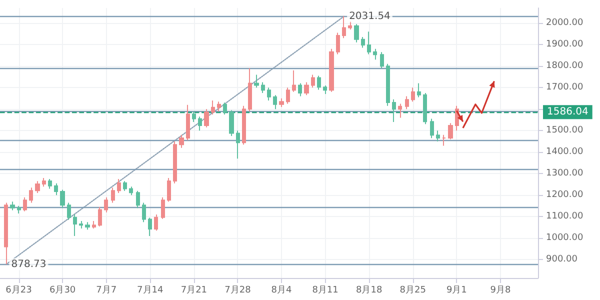  Describe the element at coordinates (565, 152) in the screenshot. I see `y-tick-label: 1400.00` at that location.